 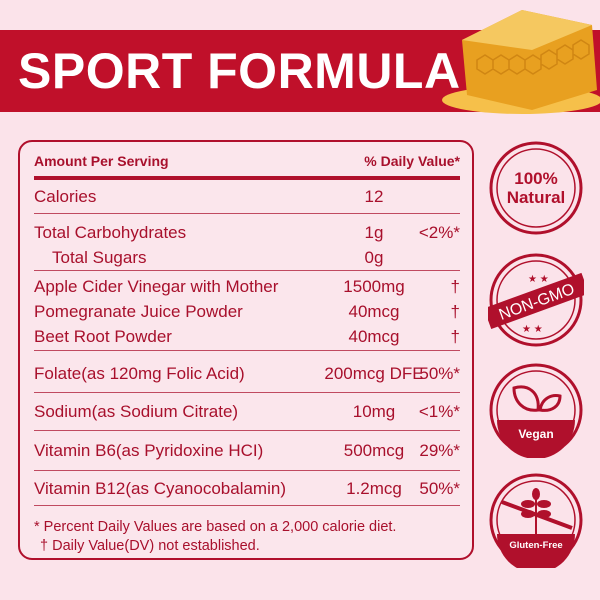 I want to click on cell-text: Calories, so click(x=65, y=196).